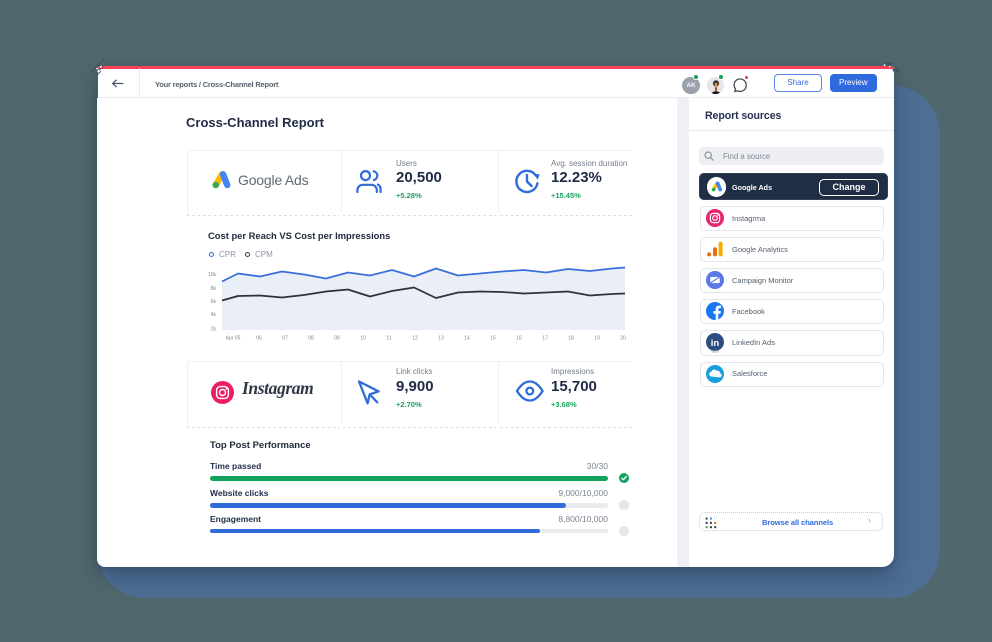 The image size is (992, 642). Describe the element at coordinates (388, 339) in the screenshot. I see `svg-text: 11` at that location.